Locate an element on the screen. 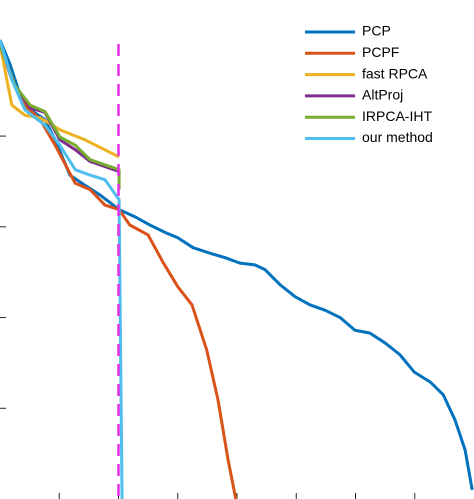 This screenshot has height=499, width=474. legend-label: AltProj is located at coordinates (382, 95).